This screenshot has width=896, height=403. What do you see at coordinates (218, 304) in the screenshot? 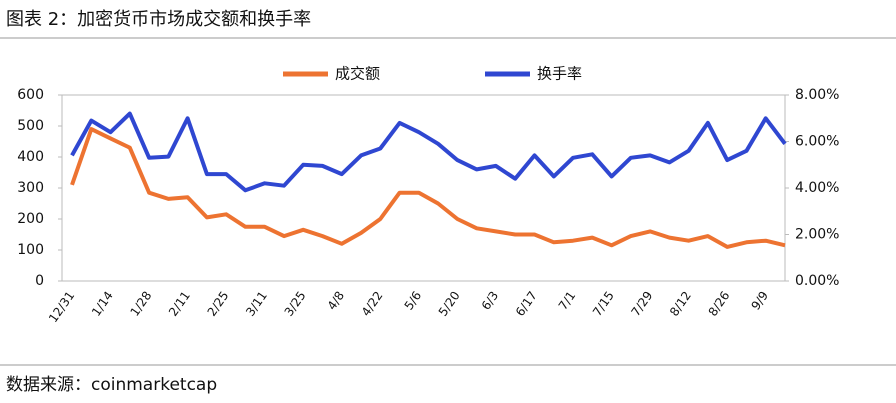
I see `x-tick-label: 2/25` at bounding box center [218, 304].